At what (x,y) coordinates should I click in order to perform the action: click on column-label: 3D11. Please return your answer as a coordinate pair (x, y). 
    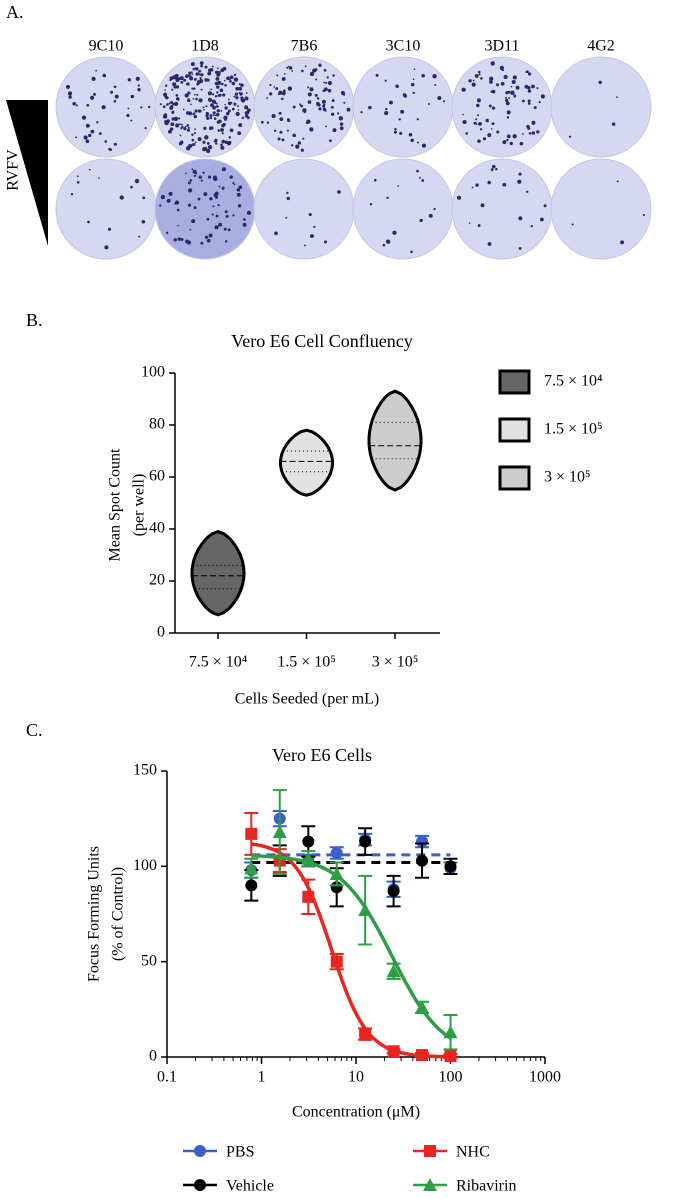
    Looking at the image, I should click on (502, 46).